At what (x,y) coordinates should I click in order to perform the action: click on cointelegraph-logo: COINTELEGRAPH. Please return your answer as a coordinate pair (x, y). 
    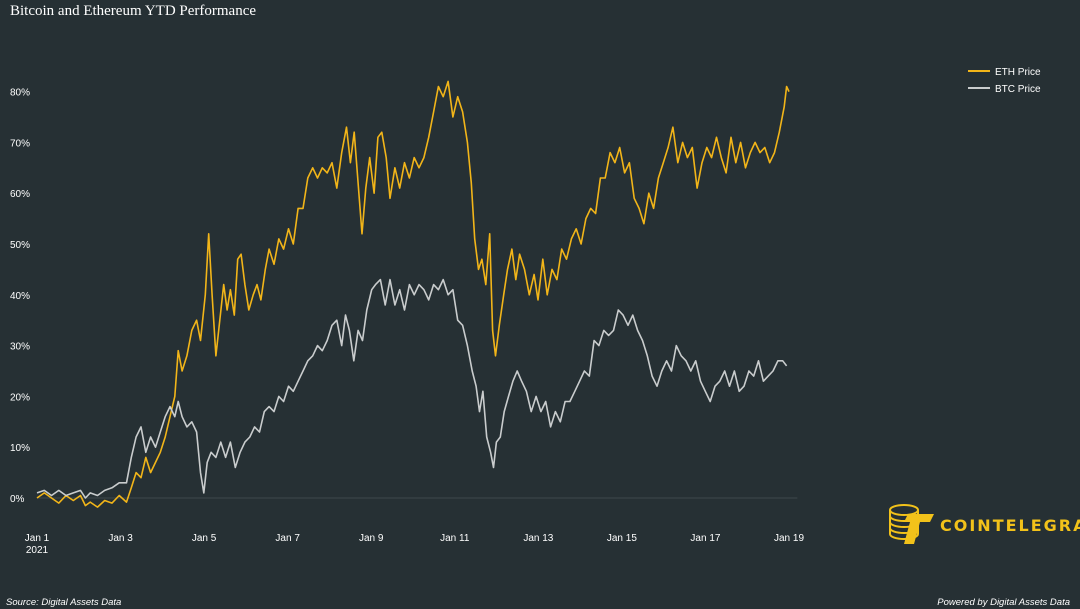
    Looking at the image, I should click on (982, 527).